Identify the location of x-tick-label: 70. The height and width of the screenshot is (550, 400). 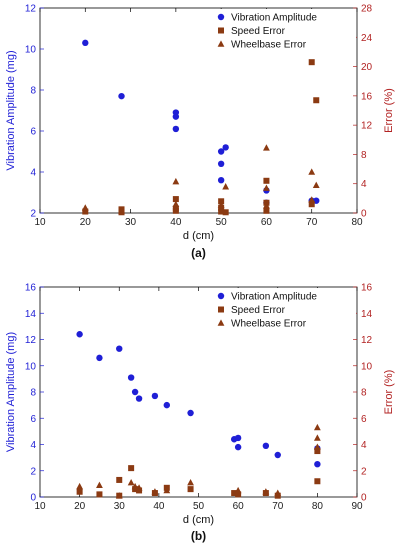
(278, 506).